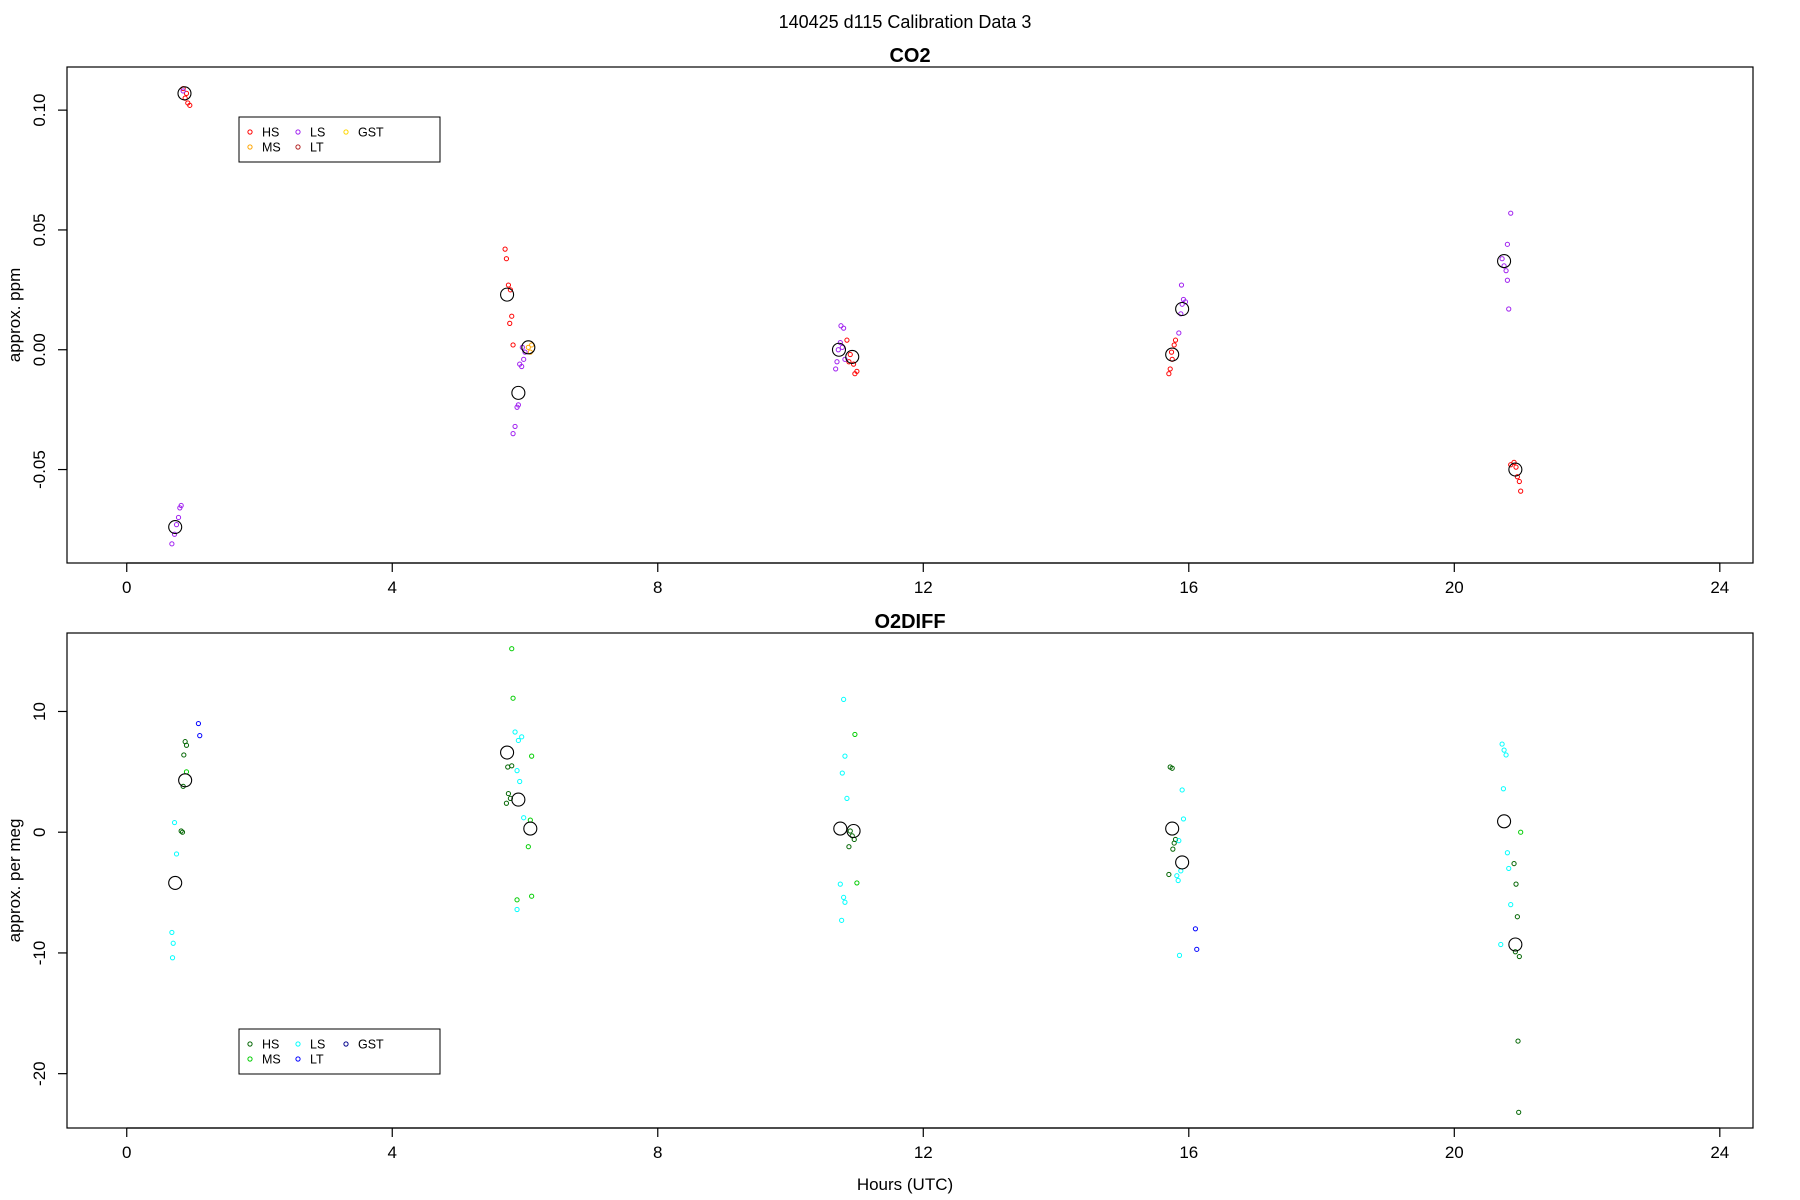  What do you see at coordinates (126, 1152) in the screenshot?
I see `x-tick-label: 0` at bounding box center [126, 1152].